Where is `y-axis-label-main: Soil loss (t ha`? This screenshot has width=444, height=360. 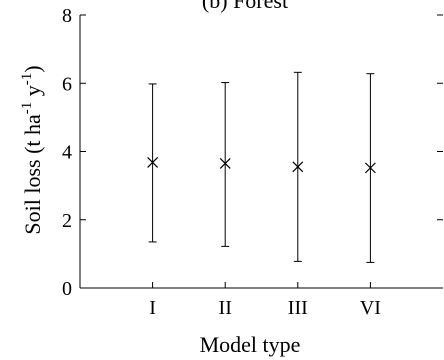
y-axis-label-main: Soil loss (t ha is located at coordinates (32, 174).